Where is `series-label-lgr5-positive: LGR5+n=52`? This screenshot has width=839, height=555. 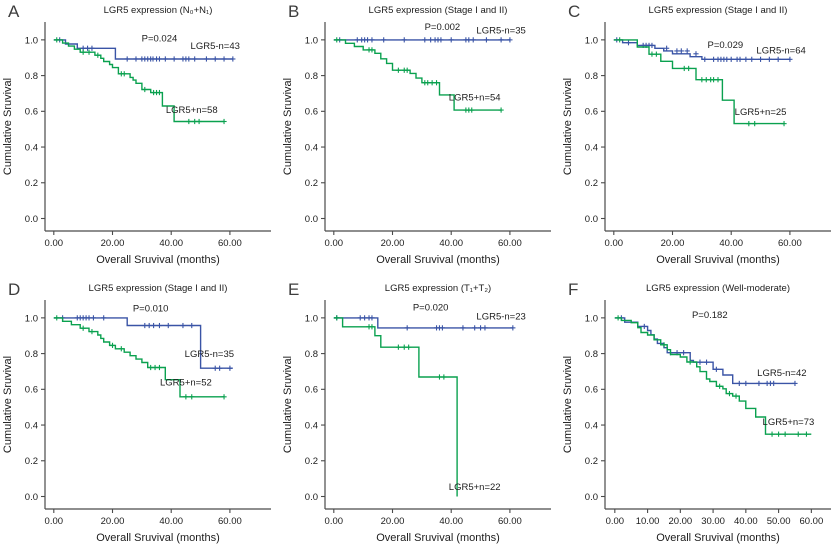
series-label-lgr5-positive: LGR5+n=52 is located at coordinates (186, 383).